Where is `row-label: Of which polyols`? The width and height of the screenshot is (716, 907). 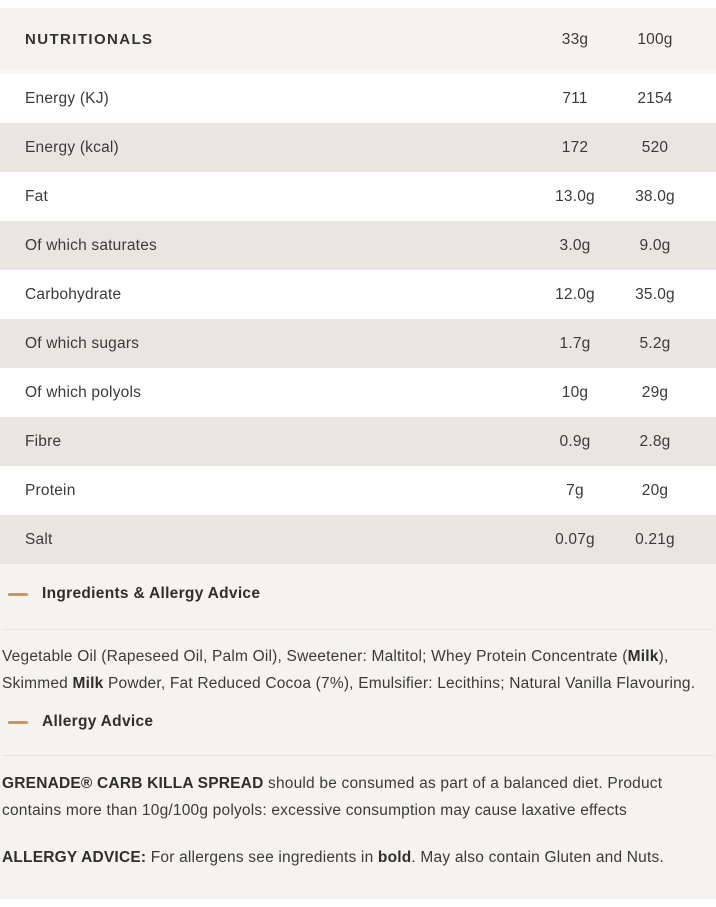 row-label: Of which polyols is located at coordinates (83, 392).